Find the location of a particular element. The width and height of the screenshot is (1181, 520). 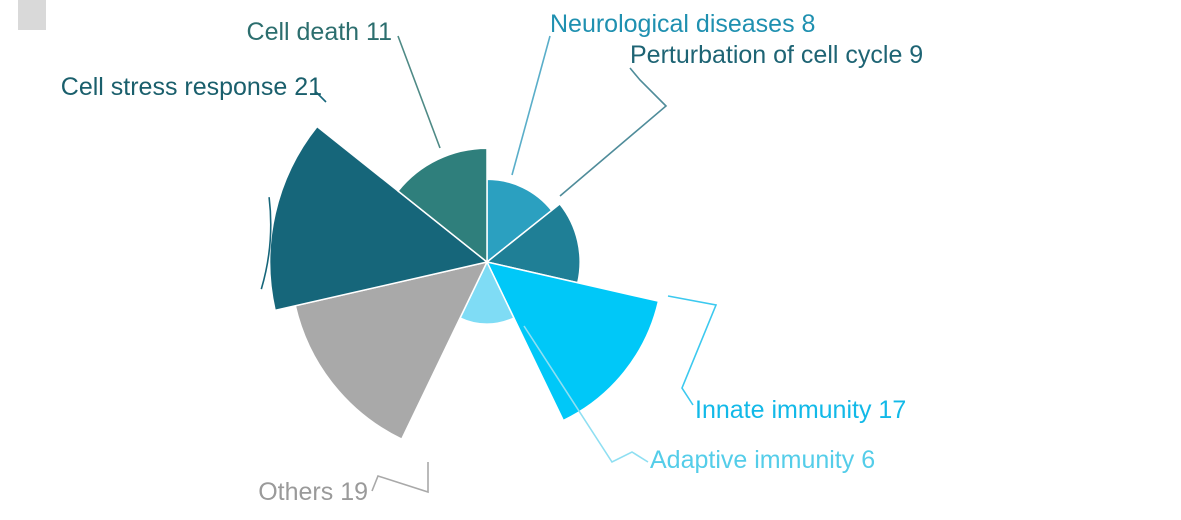

label-innate-immunity: Innate immunity 17 is located at coordinates (800, 410).